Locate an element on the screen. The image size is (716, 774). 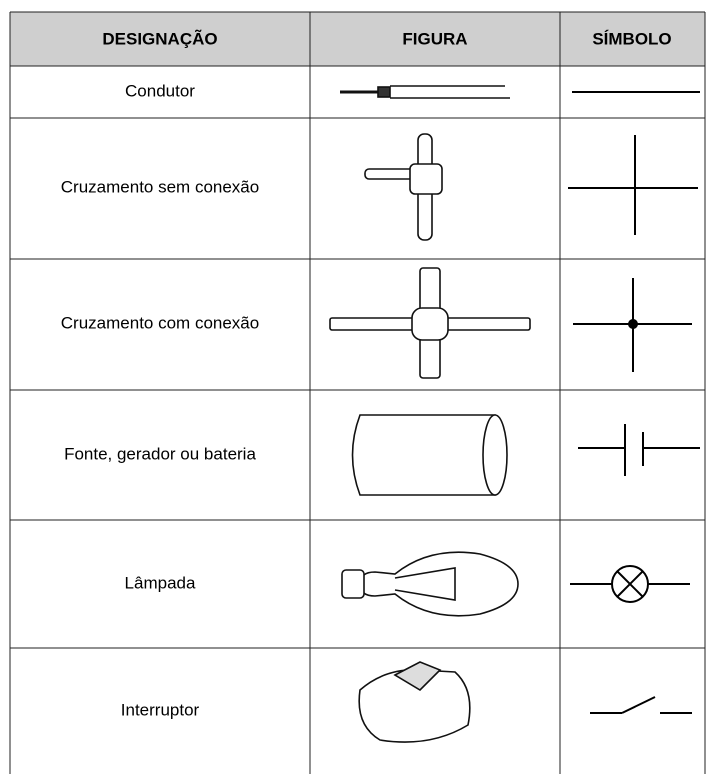
row-label: Cruzamento sem conexão is located at coordinates (160, 186).